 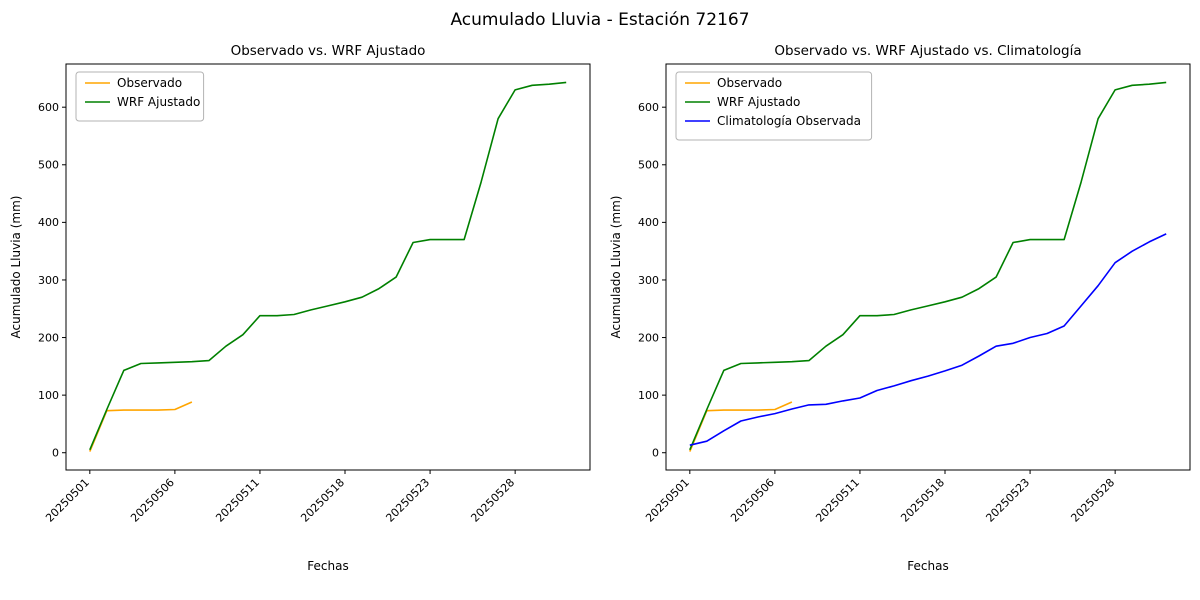 I want to click on legend-label: Climatología Observada, so click(x=789, y=121).